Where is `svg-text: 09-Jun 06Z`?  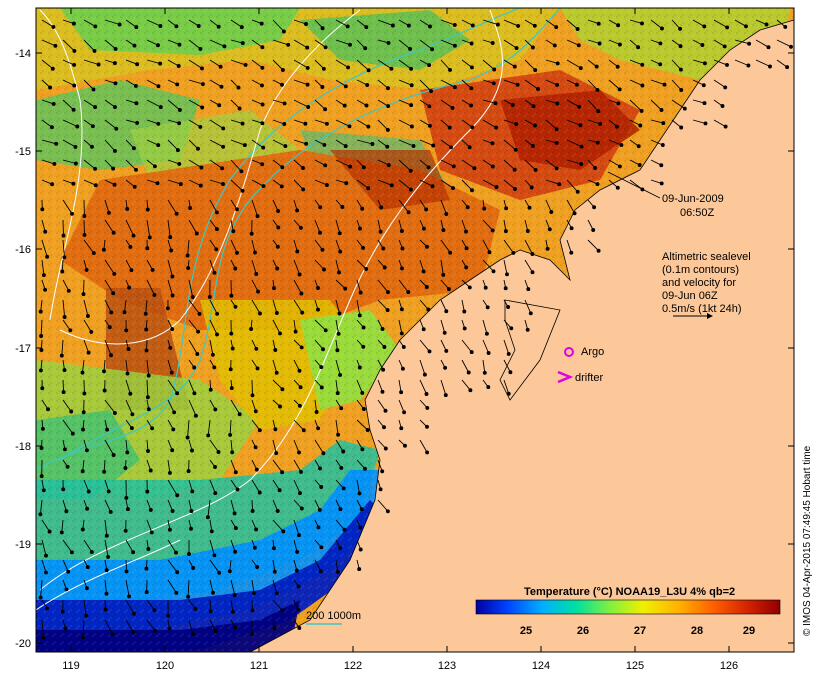
svg-text: 09-Jun 06Z is located at coordinates (690, 296).